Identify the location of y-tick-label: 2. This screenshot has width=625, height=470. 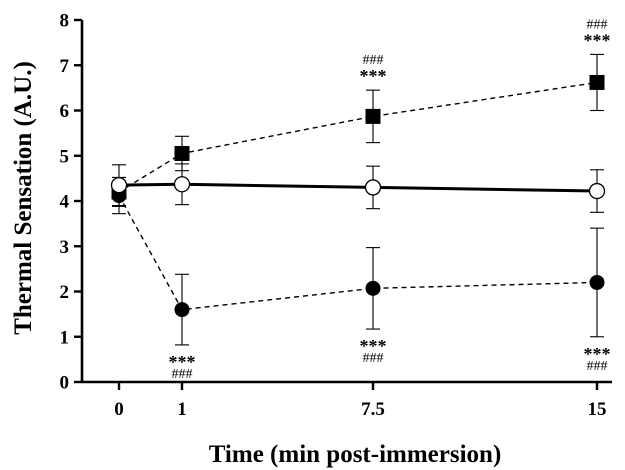
(65, 292).